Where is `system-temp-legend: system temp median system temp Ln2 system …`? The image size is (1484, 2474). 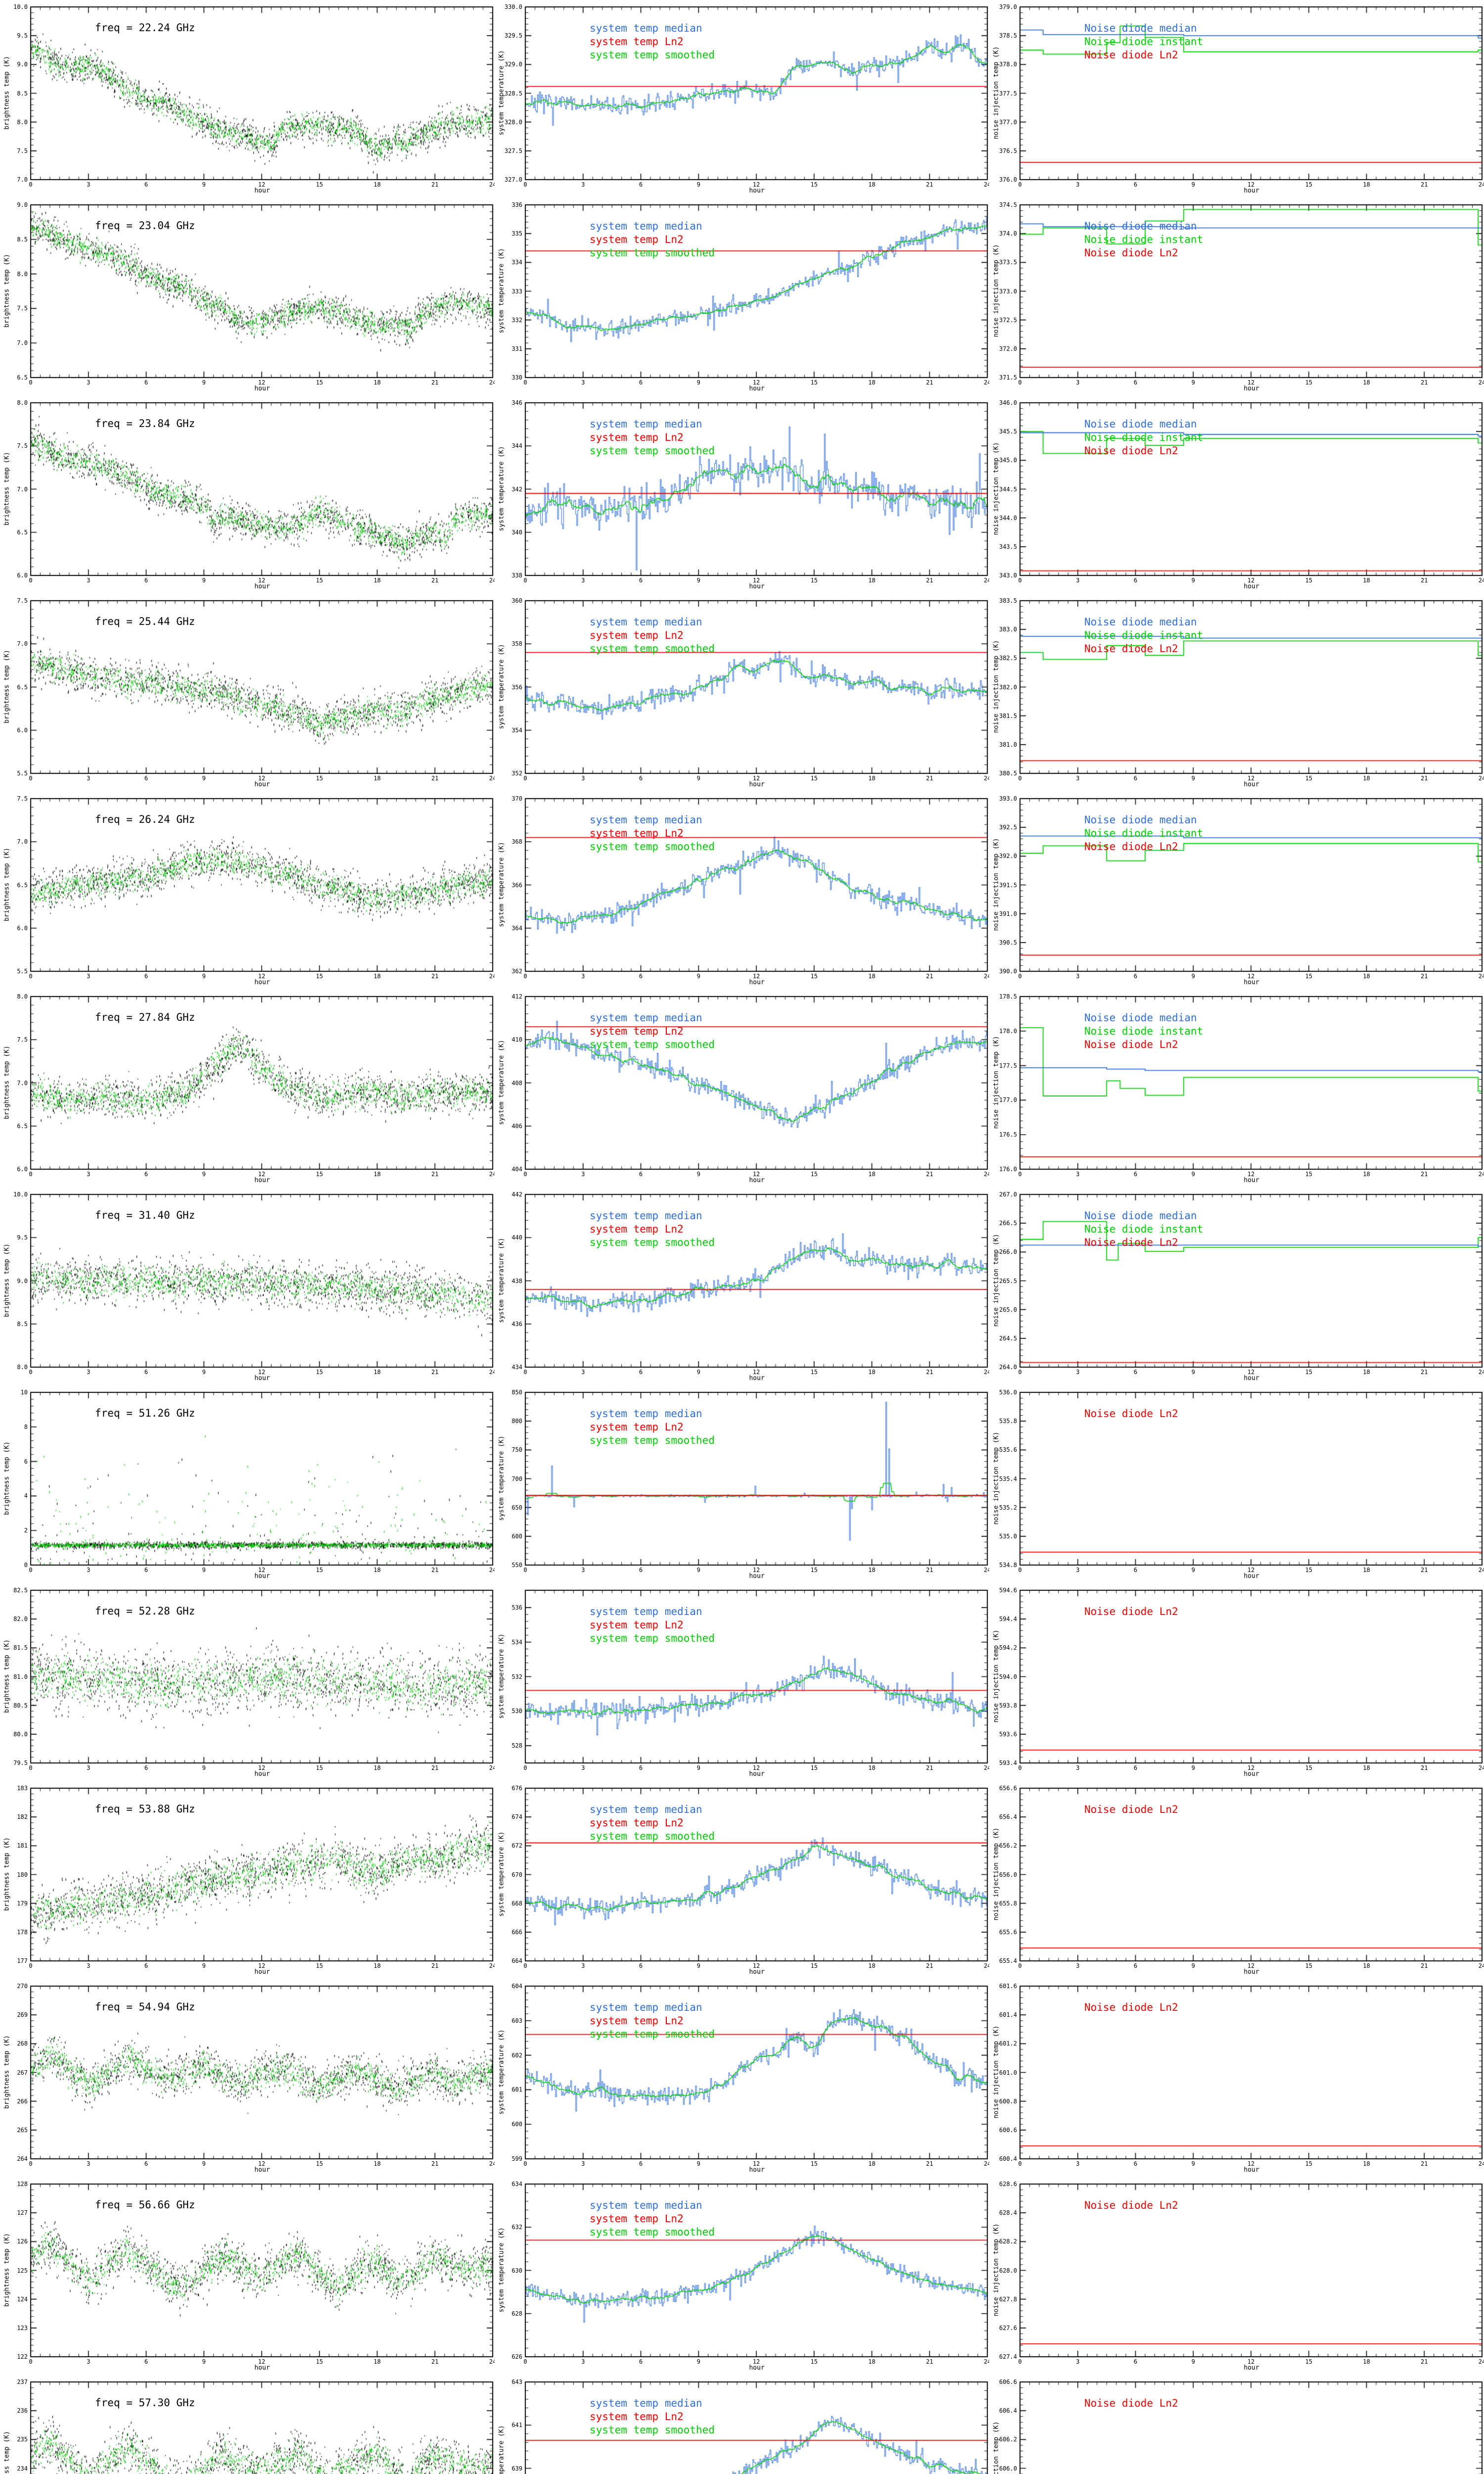
system-temp-legend: system temp median system temp Ln2 system … is located at coordinates (652, 834).